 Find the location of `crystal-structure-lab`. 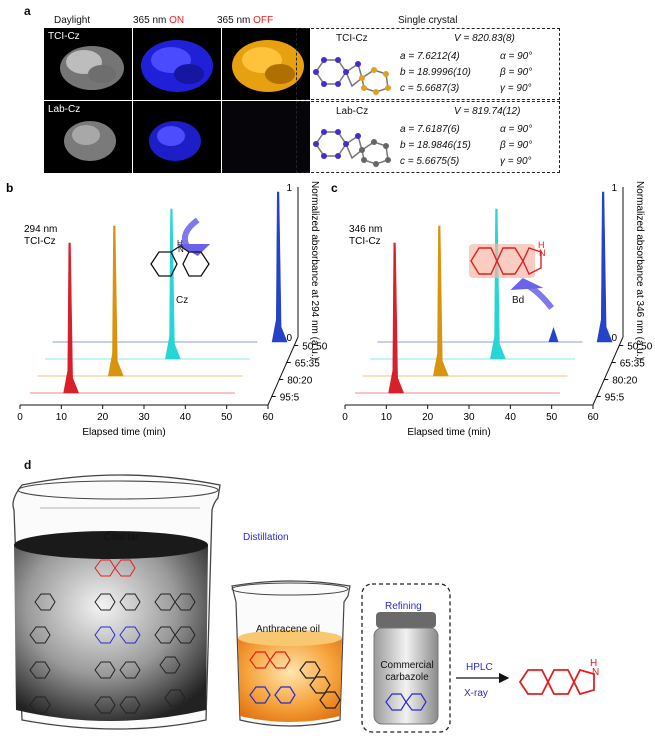

crystal-structure-lab is located at coordinates (352, 148).